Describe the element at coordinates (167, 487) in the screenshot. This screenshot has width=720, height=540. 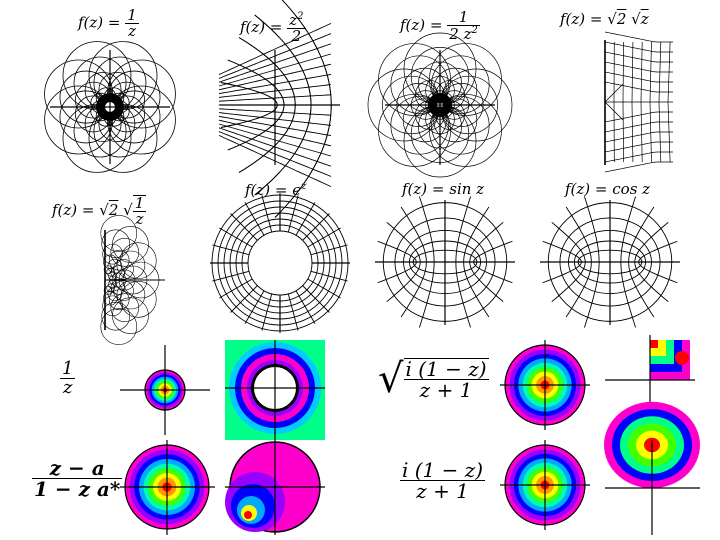
I see `color-disk-mobius` at that location.